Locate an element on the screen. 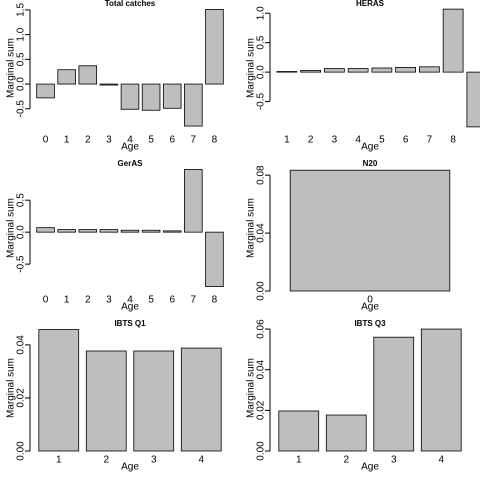 The image size is (480, 480). chart-title: HERAS is located at coordinates (370, 4).